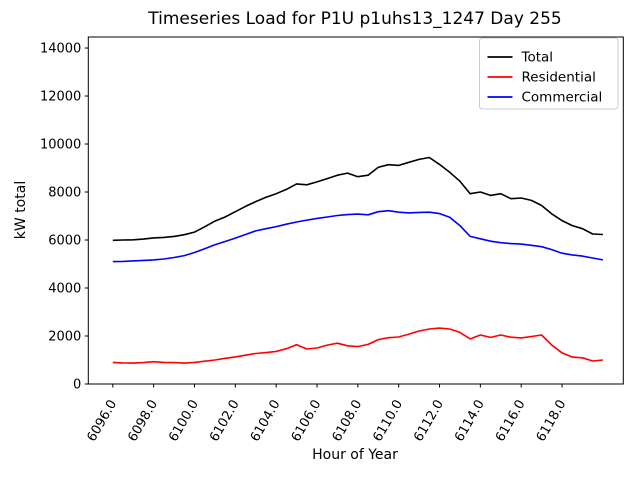 The width and height of the screenshot is (640, 480). I want to click on line-total, so click(357, 199).